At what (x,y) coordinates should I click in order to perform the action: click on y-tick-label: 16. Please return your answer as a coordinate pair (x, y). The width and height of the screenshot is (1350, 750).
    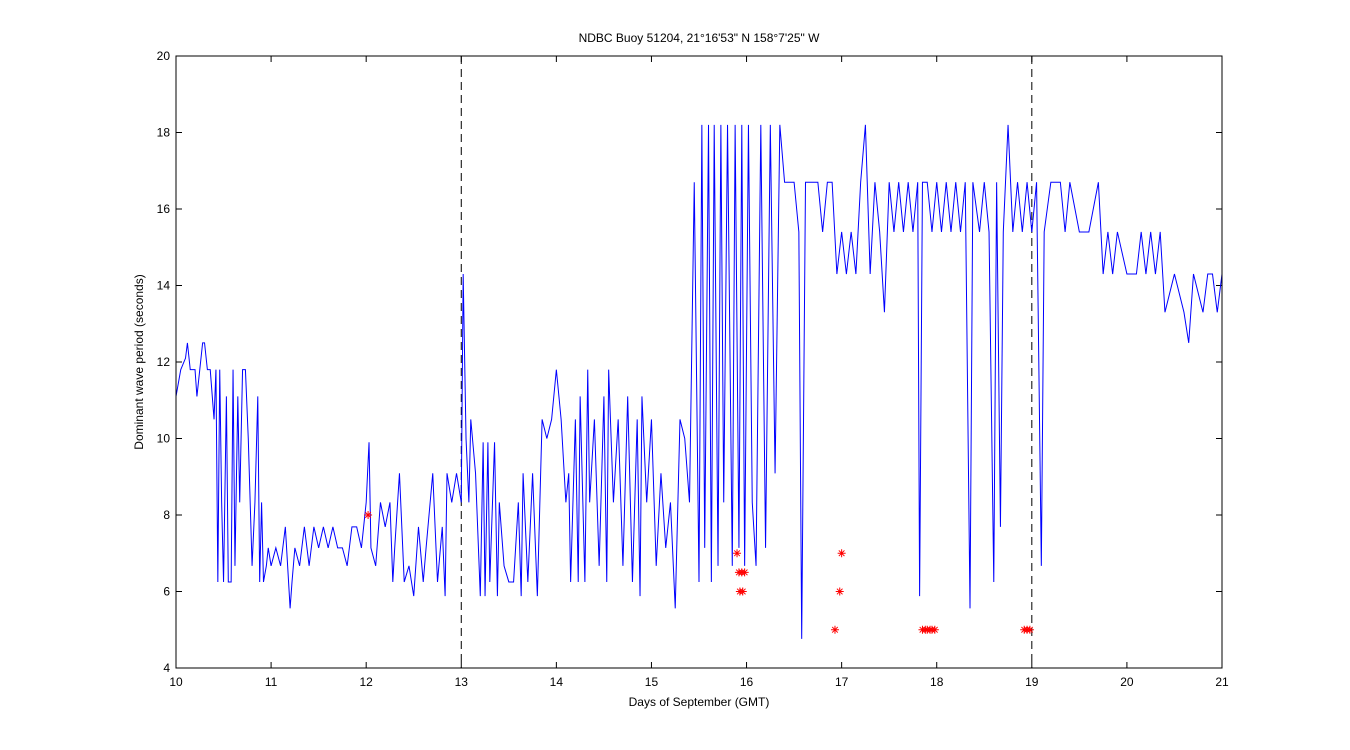
    Looking at the image, I should click on (164, 209).